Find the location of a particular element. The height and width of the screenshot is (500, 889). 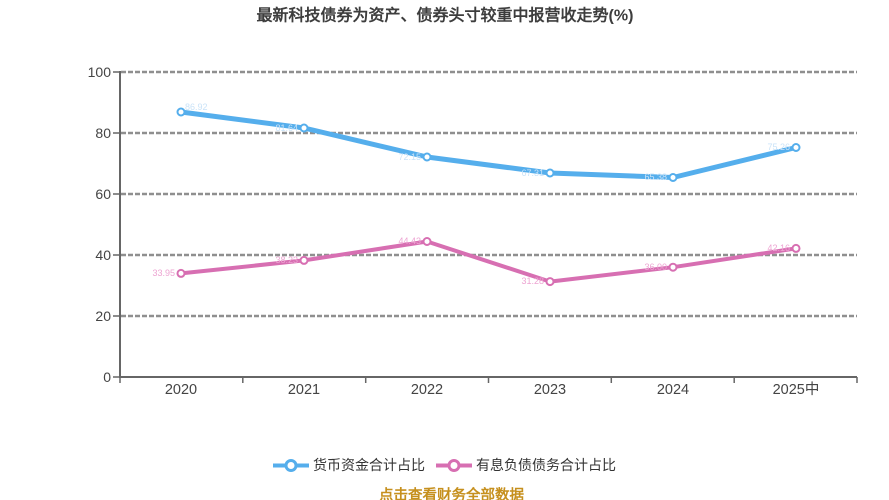

svg-text: 33.95 is located at coordinates (163, 273).